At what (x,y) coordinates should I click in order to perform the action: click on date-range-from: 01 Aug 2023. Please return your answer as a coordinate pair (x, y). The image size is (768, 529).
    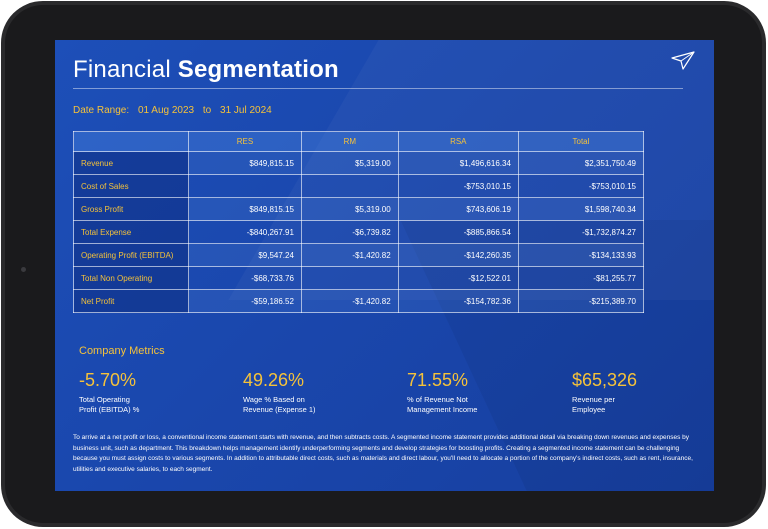
    Looking at the image, I should click on (166, 110).